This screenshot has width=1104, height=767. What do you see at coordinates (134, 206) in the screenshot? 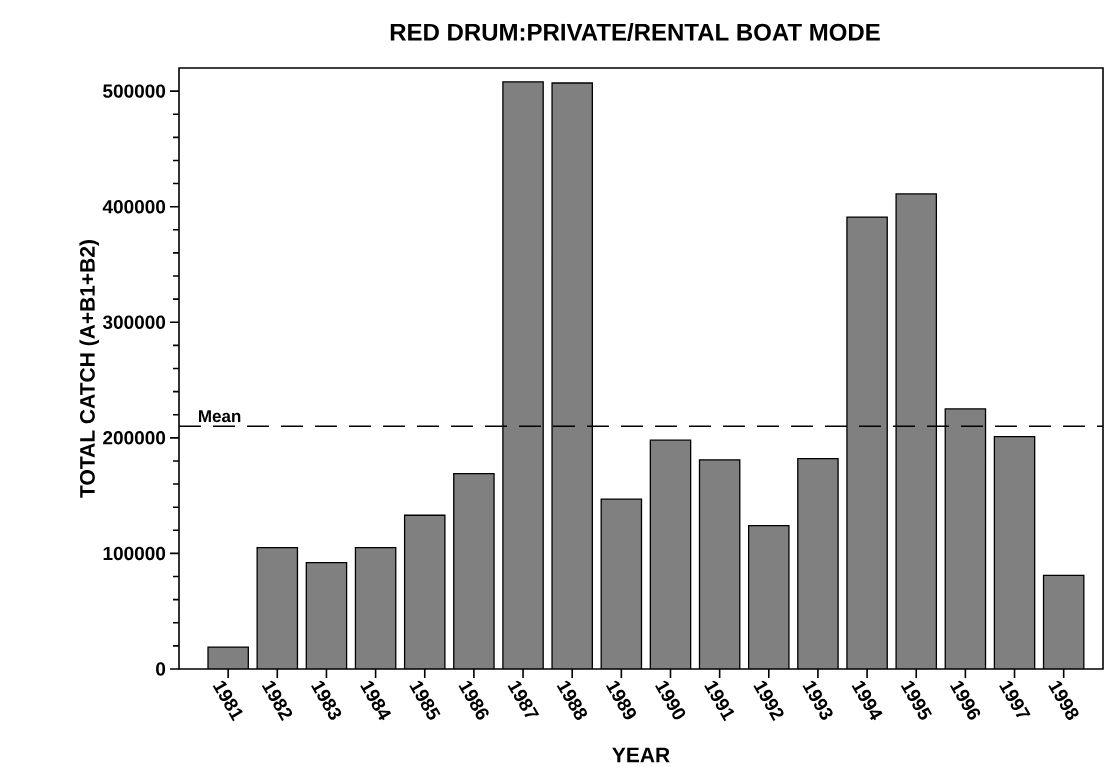
I see `y-tick-label: 400000` at bounding box center [134, 206].